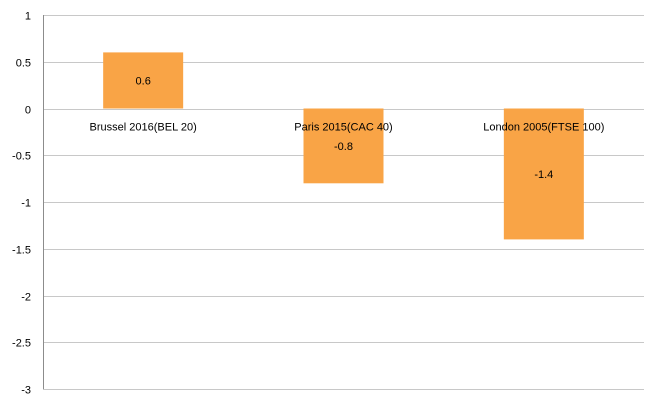 The height and width of the screenshot is (406, 654). I want to click on data-label: -0.8, so click(343, 147).